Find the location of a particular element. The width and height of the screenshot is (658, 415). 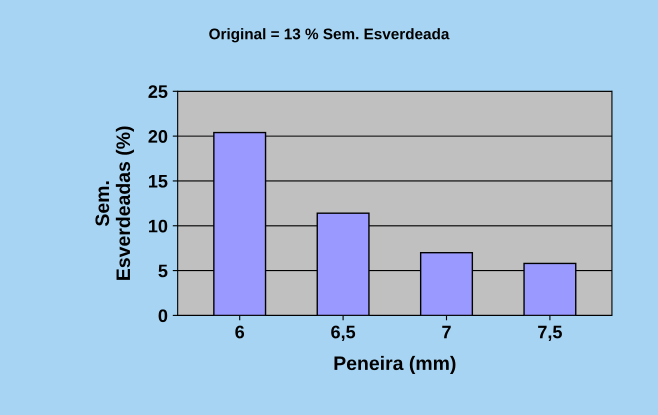

y-tick-label: 20 is located at coordinates (158, 136).